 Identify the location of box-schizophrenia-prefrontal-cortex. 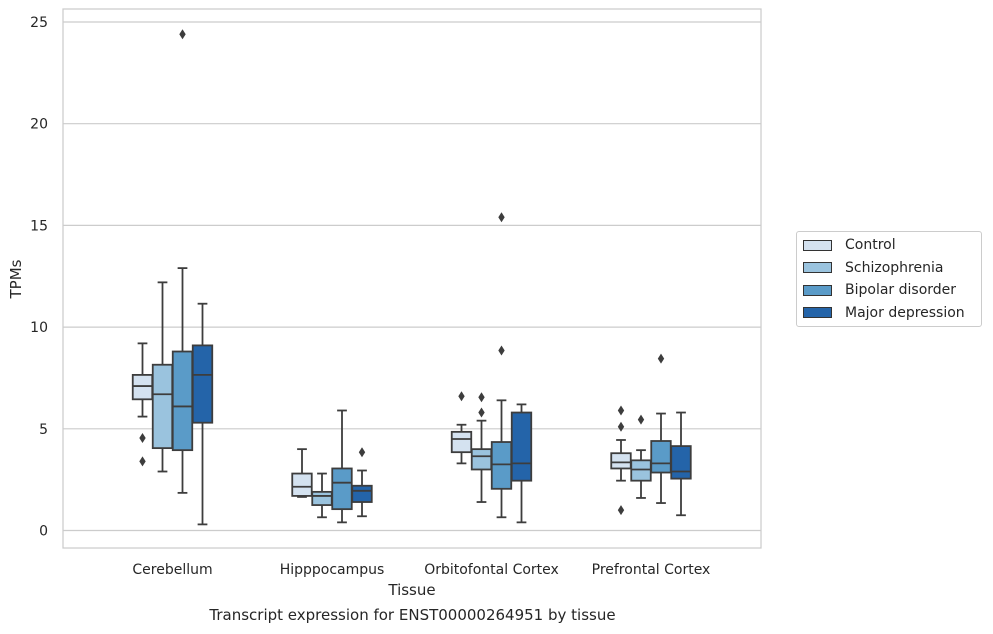
(641, 456).